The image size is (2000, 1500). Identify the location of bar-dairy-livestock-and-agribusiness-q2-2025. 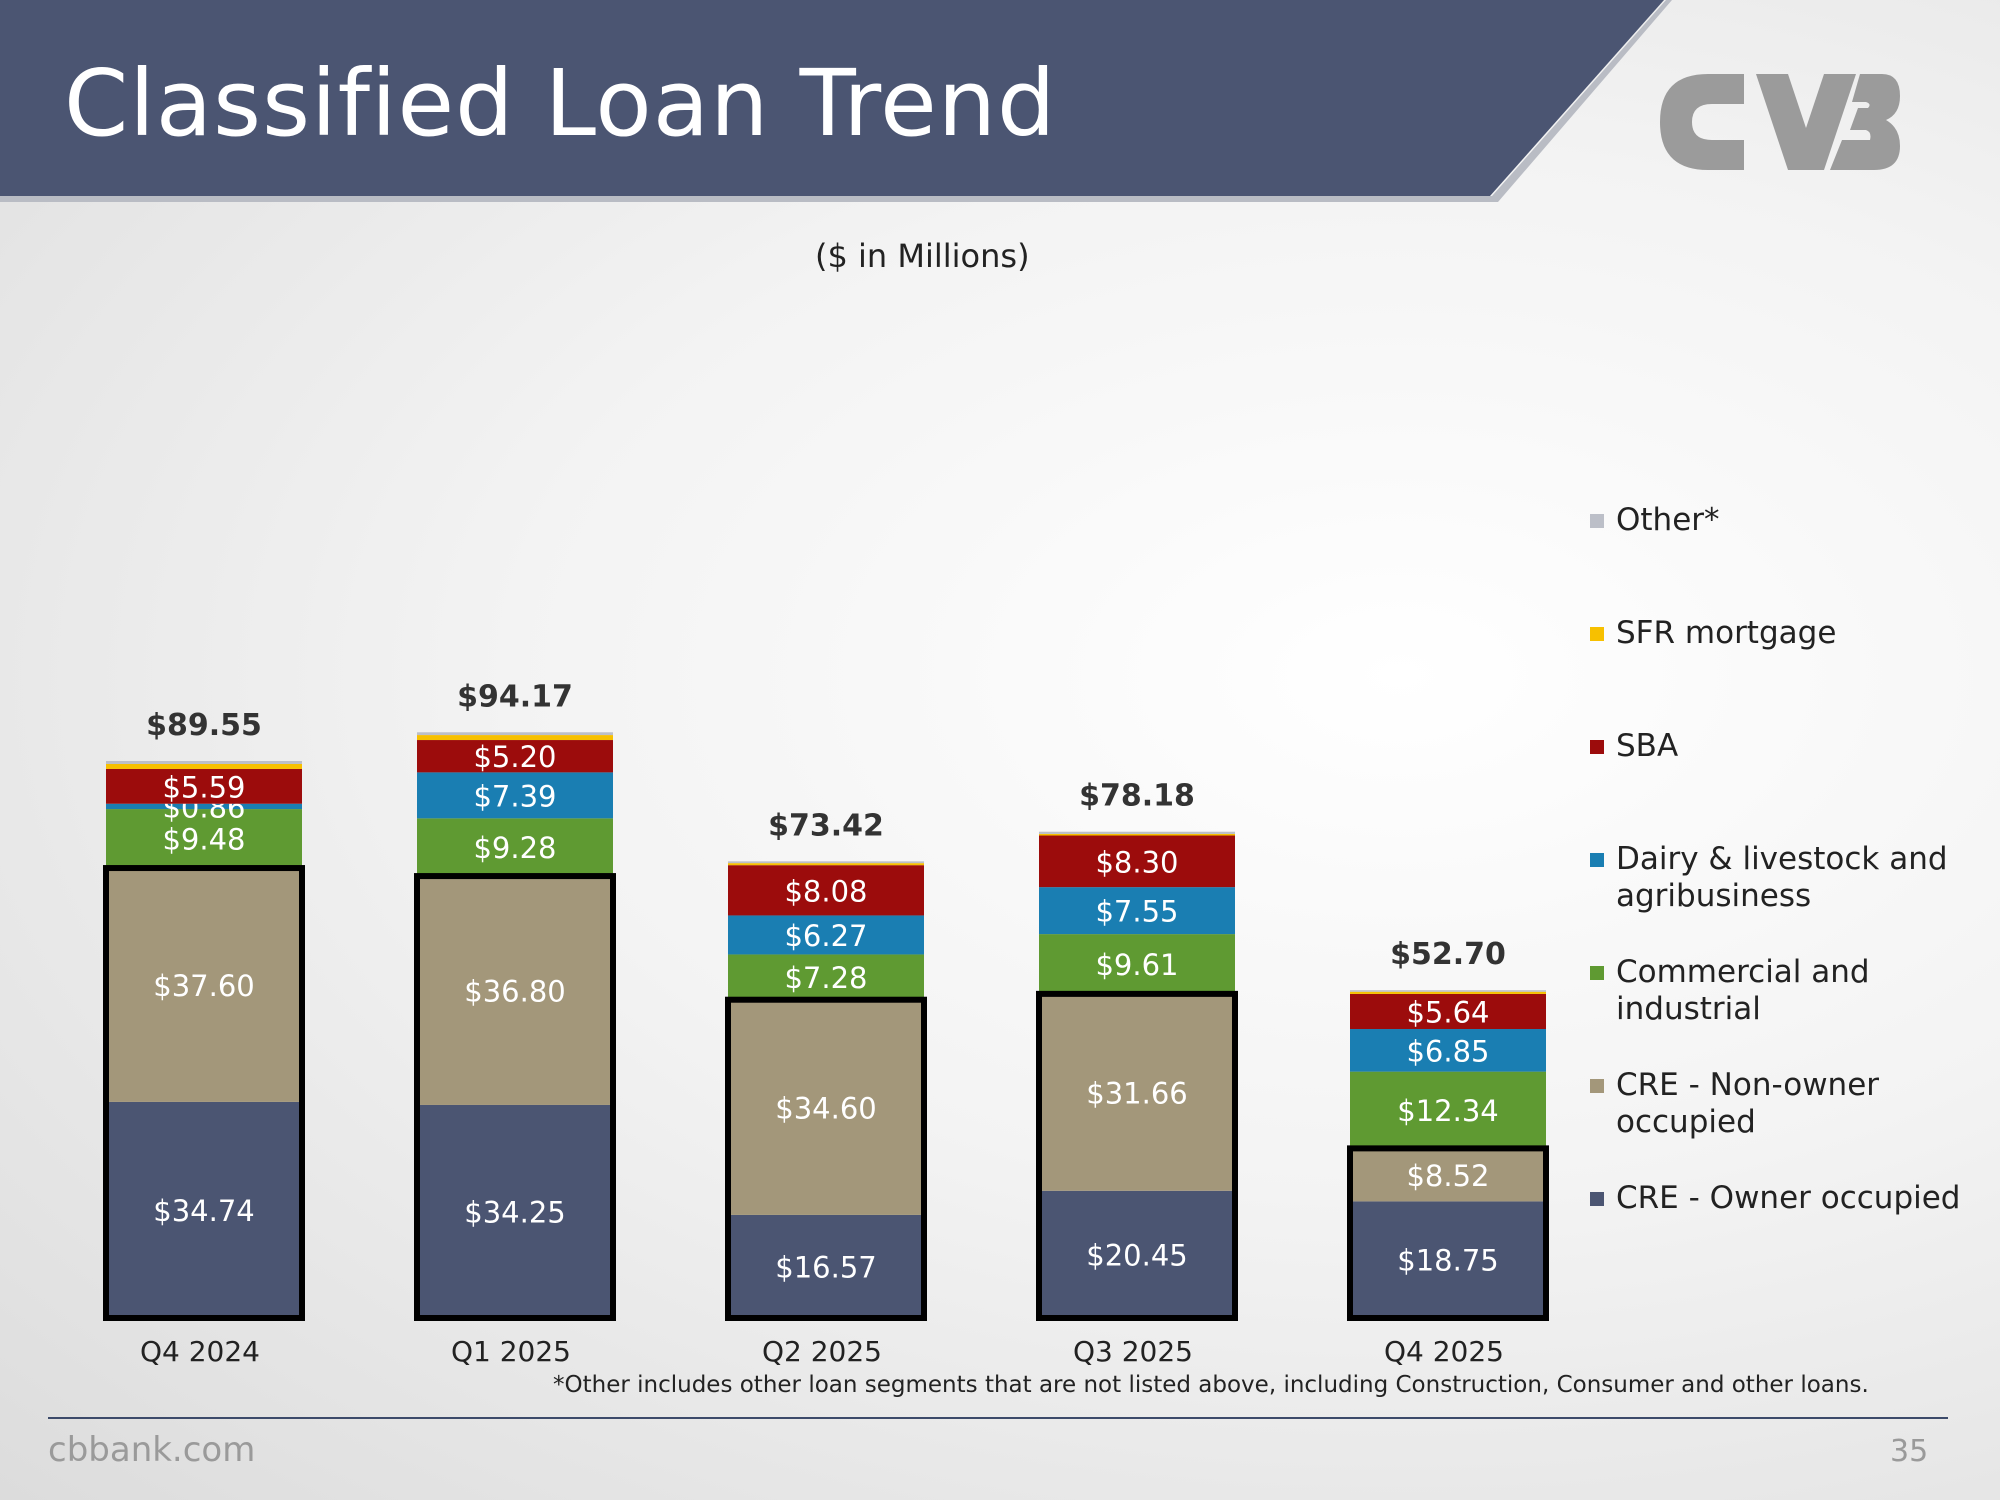
(826, 935).